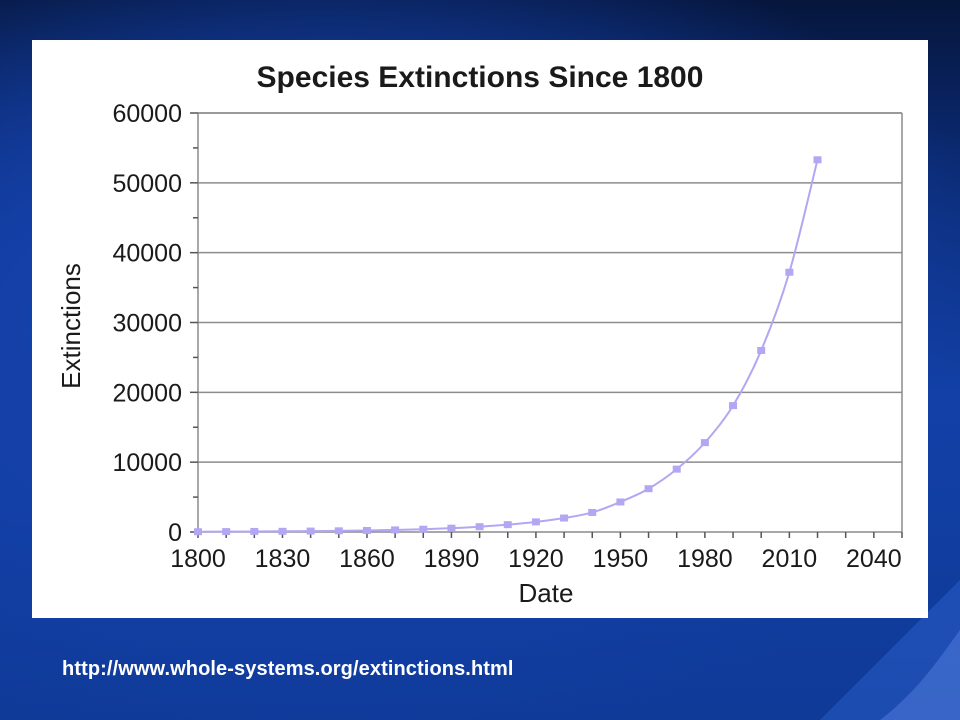 The width and height of the screenshot is (960, 720). I want to click on chart-title: Species Extinctions Since 1800, so click(480, 77).